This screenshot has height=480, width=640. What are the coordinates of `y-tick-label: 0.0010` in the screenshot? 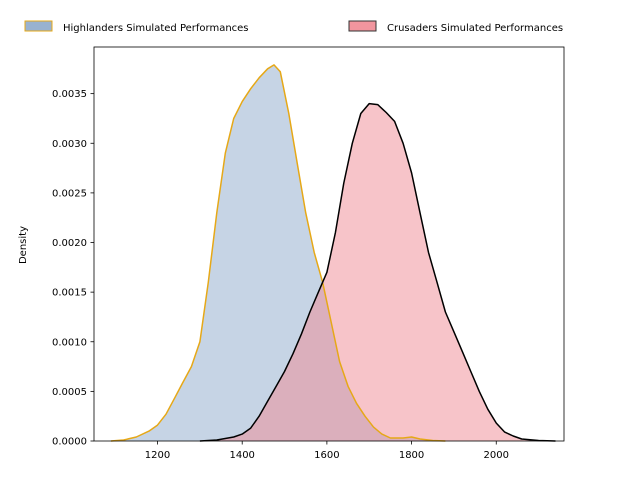 It's located at (69, 342).